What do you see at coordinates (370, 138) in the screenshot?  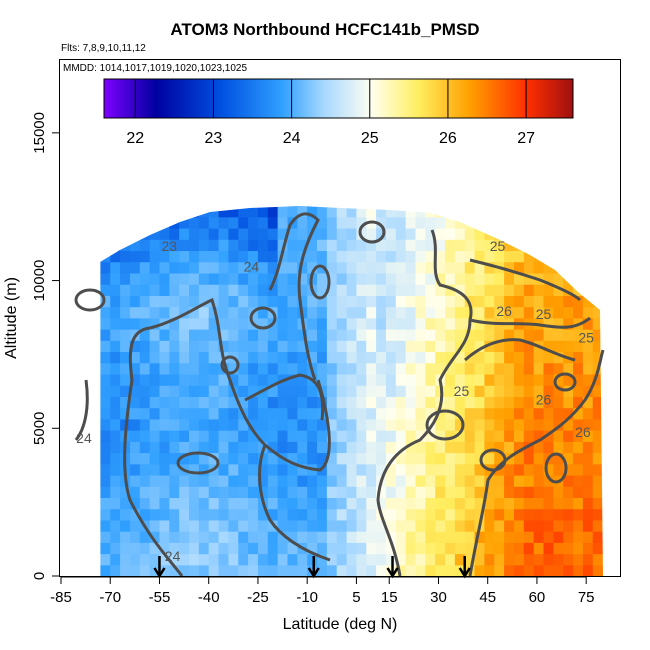 I see `colorbar-tick-label: 25` at bounding box center [370, 138].